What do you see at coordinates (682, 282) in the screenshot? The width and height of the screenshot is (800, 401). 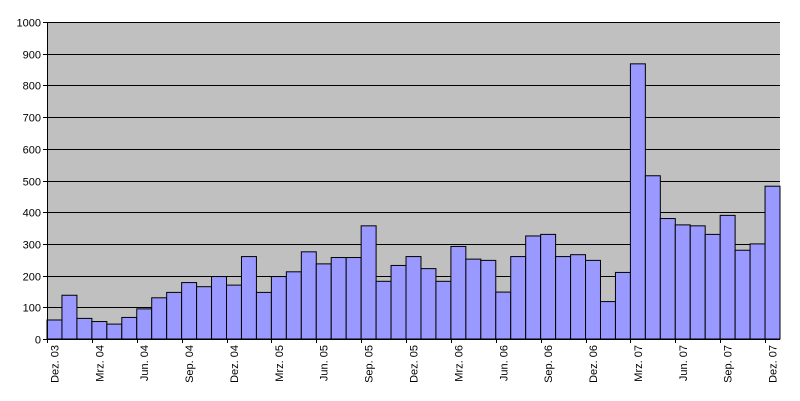 I see `bar: Jun. 07: 360` at bounding box center [682, 282].